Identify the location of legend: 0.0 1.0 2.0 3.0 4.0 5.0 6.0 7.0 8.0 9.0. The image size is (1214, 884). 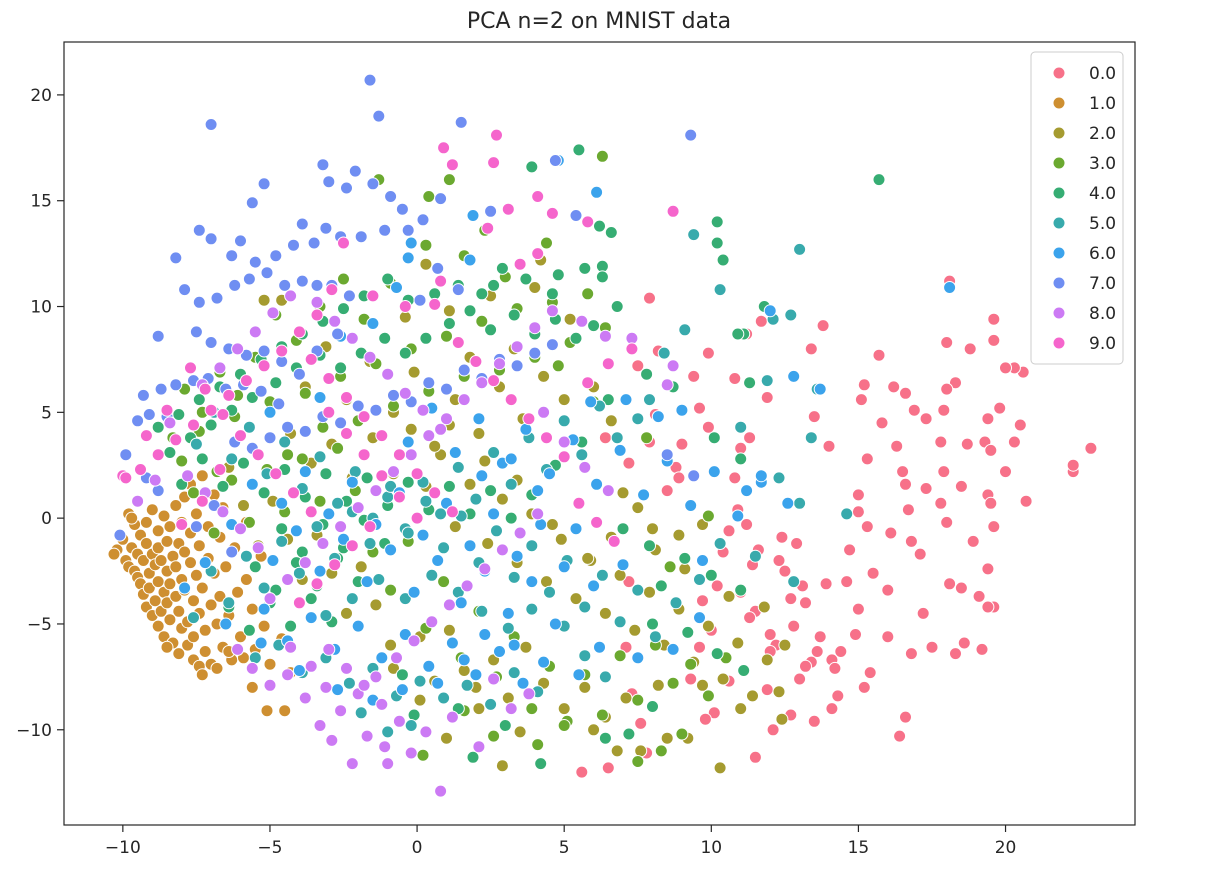
(1077, 208).